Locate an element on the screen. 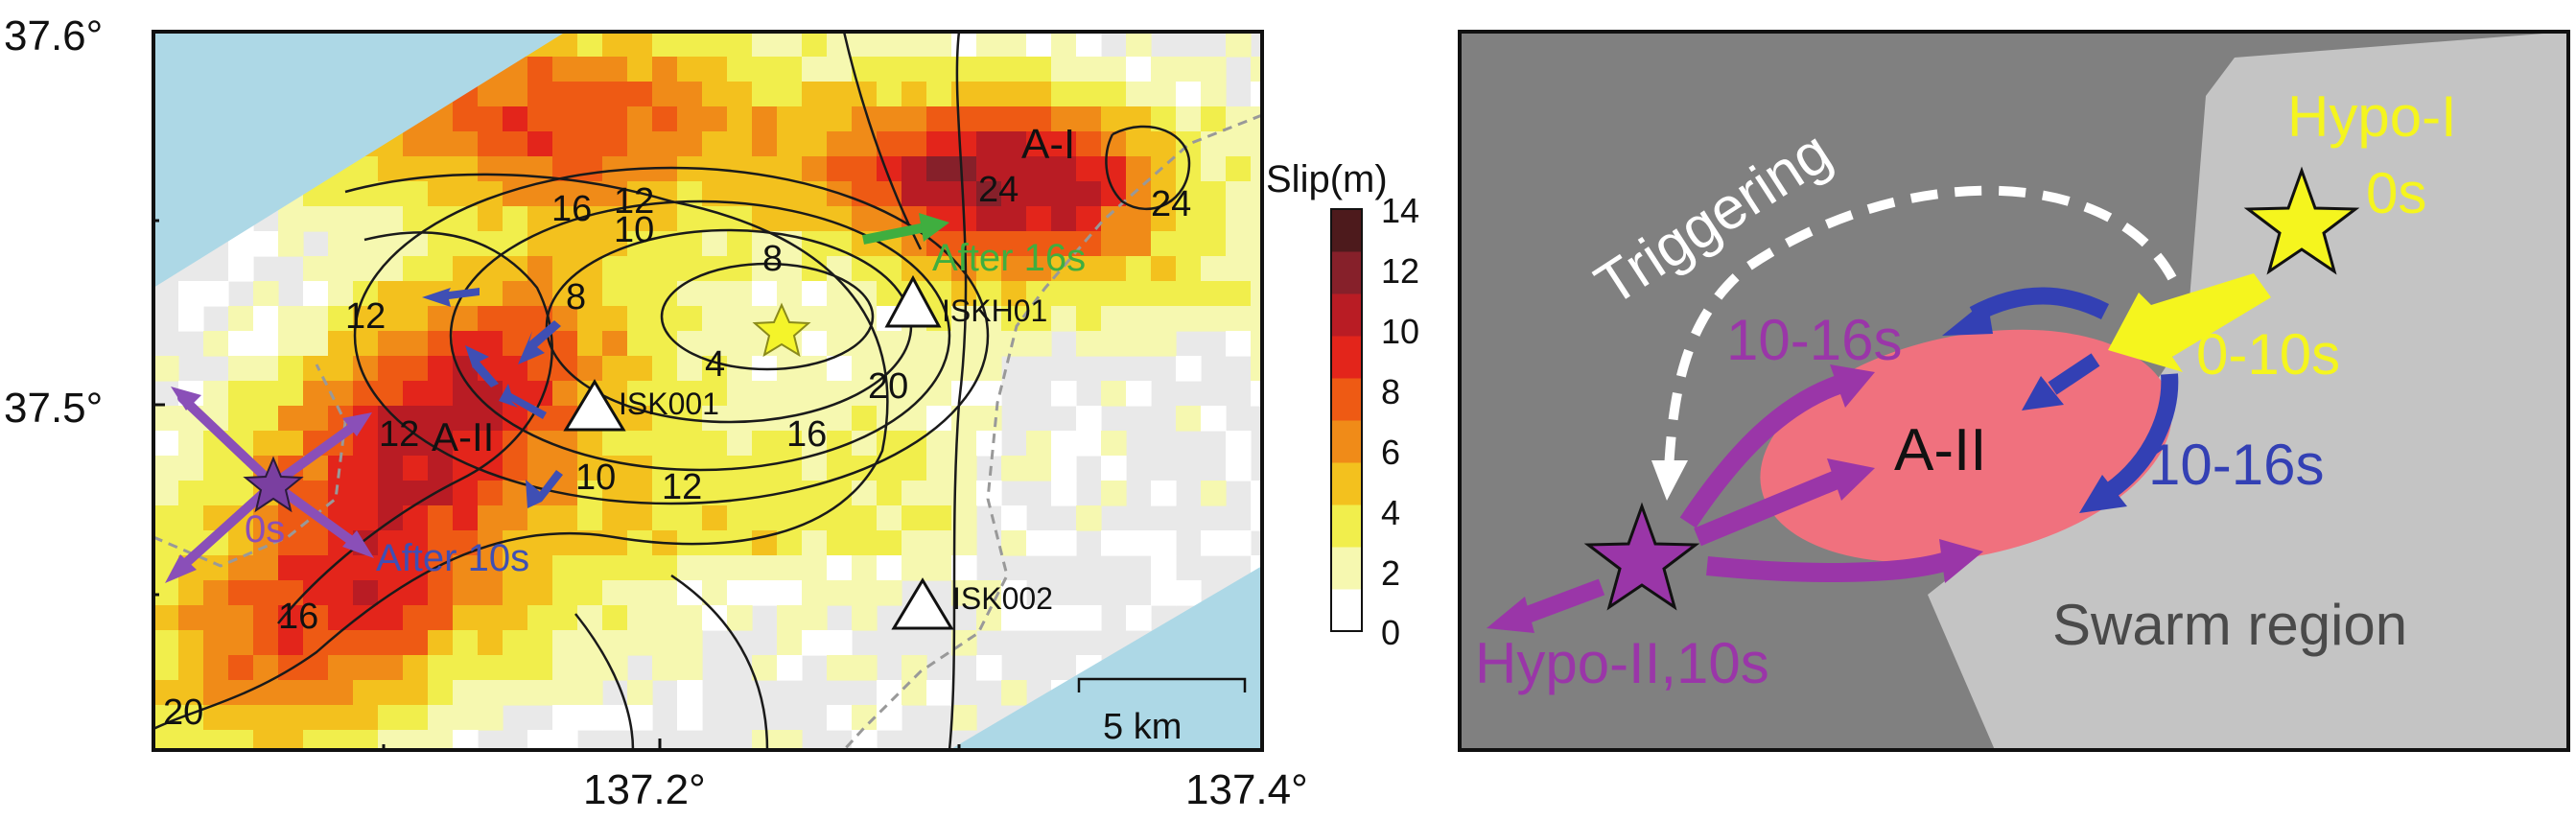  contour-label: 24 is located at coordinates (1171, 204).